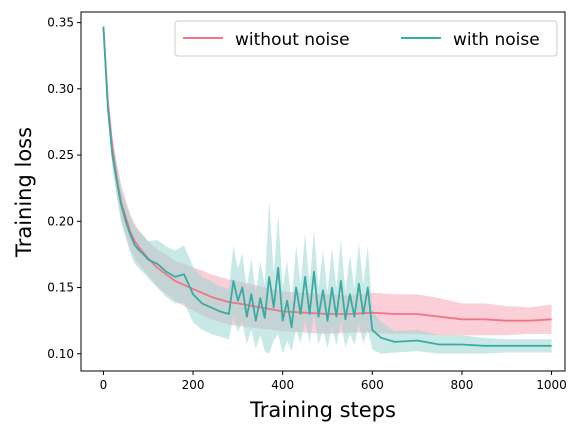 Image resolution: width=581 pixels, height=436 pixels. I want to click on legend: without noise with noise, so click(366, 38).